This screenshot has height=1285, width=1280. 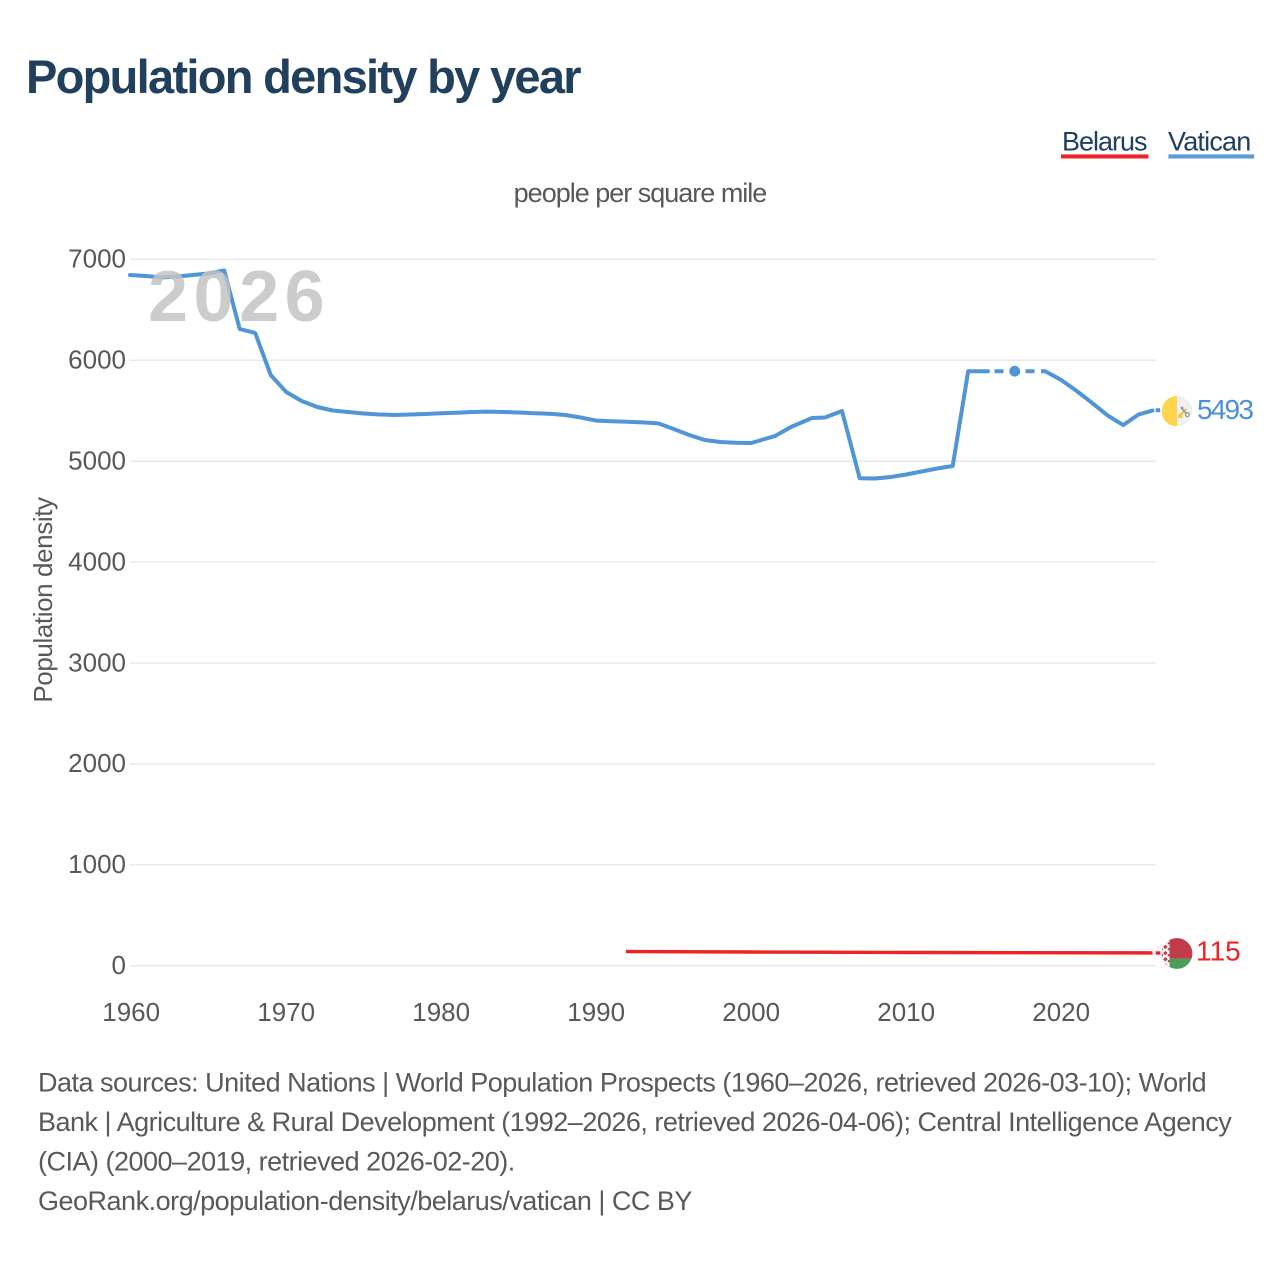 What do you see at coordinates (276, 1162) in the screenshot?
I see `svg-text:(CIA) (2000–2019, retrieved 20: (CIA) (2000–2019, retrieved 2026-02-20).` at bounding box center [276, 1162].